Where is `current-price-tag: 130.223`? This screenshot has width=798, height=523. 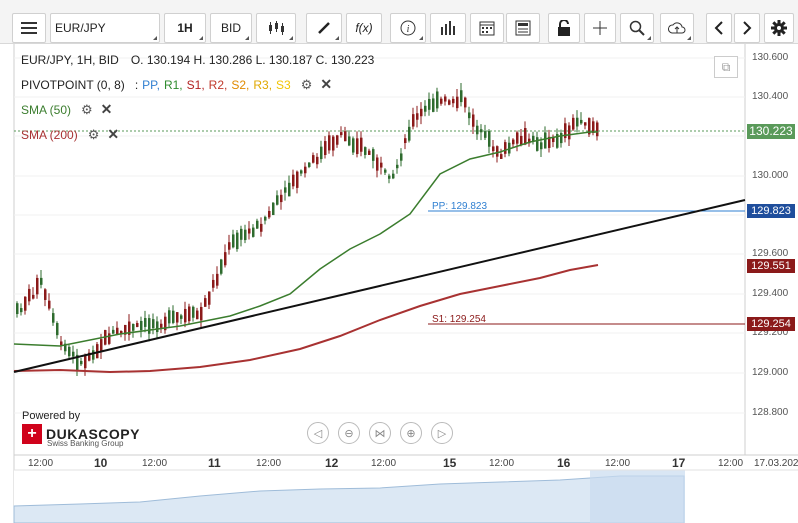 current-price-tag: 130.223 is located at coordinates (771, 131).